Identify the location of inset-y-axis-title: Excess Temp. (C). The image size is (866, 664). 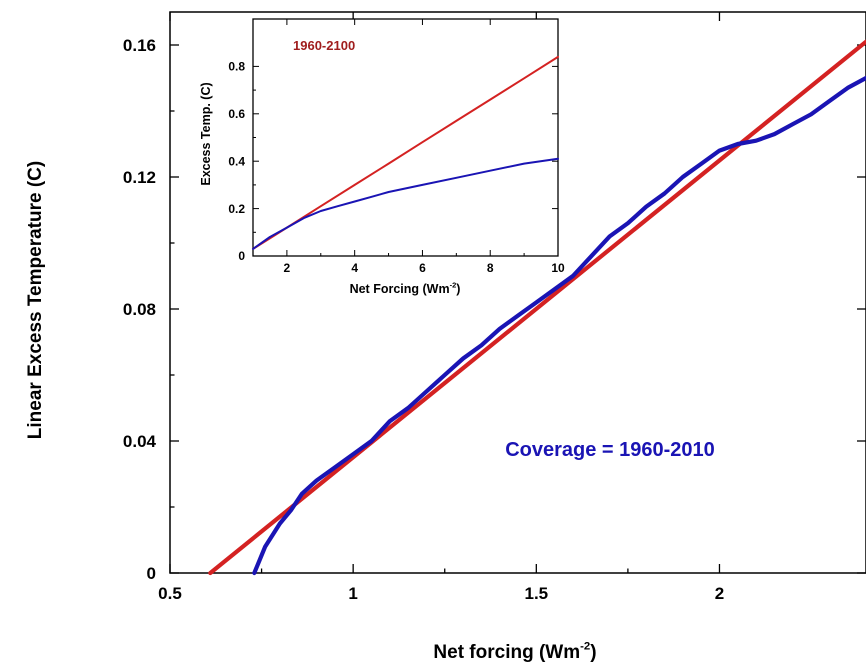
(206, 133).